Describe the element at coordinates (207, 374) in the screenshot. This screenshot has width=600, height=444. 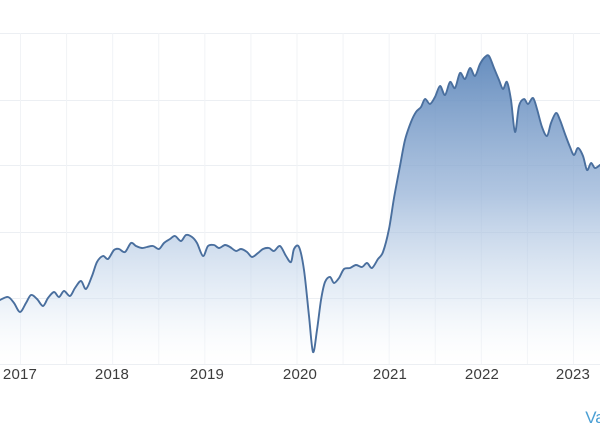
I see `x-tick-label-2019: 2019` at that location.